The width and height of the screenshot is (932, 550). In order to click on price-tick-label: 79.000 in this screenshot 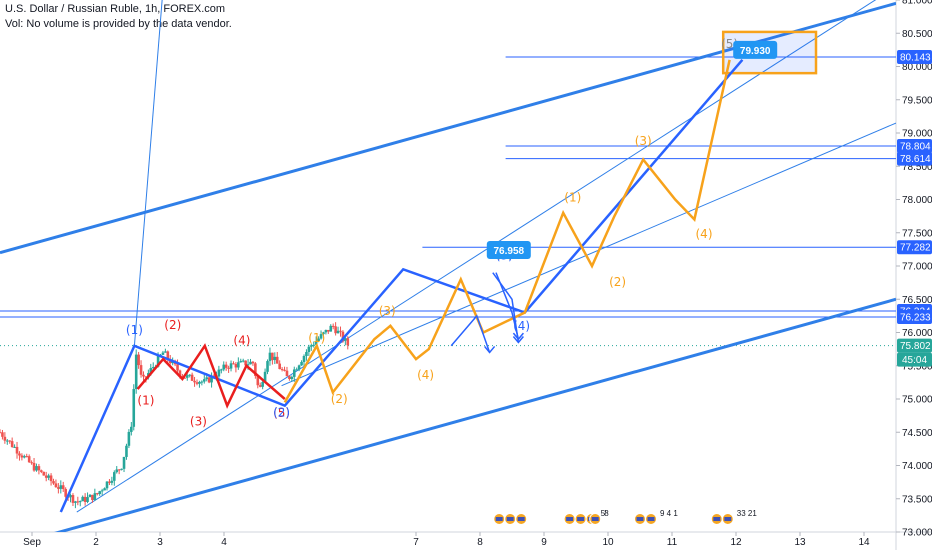, I will do `click(917, 134)`.